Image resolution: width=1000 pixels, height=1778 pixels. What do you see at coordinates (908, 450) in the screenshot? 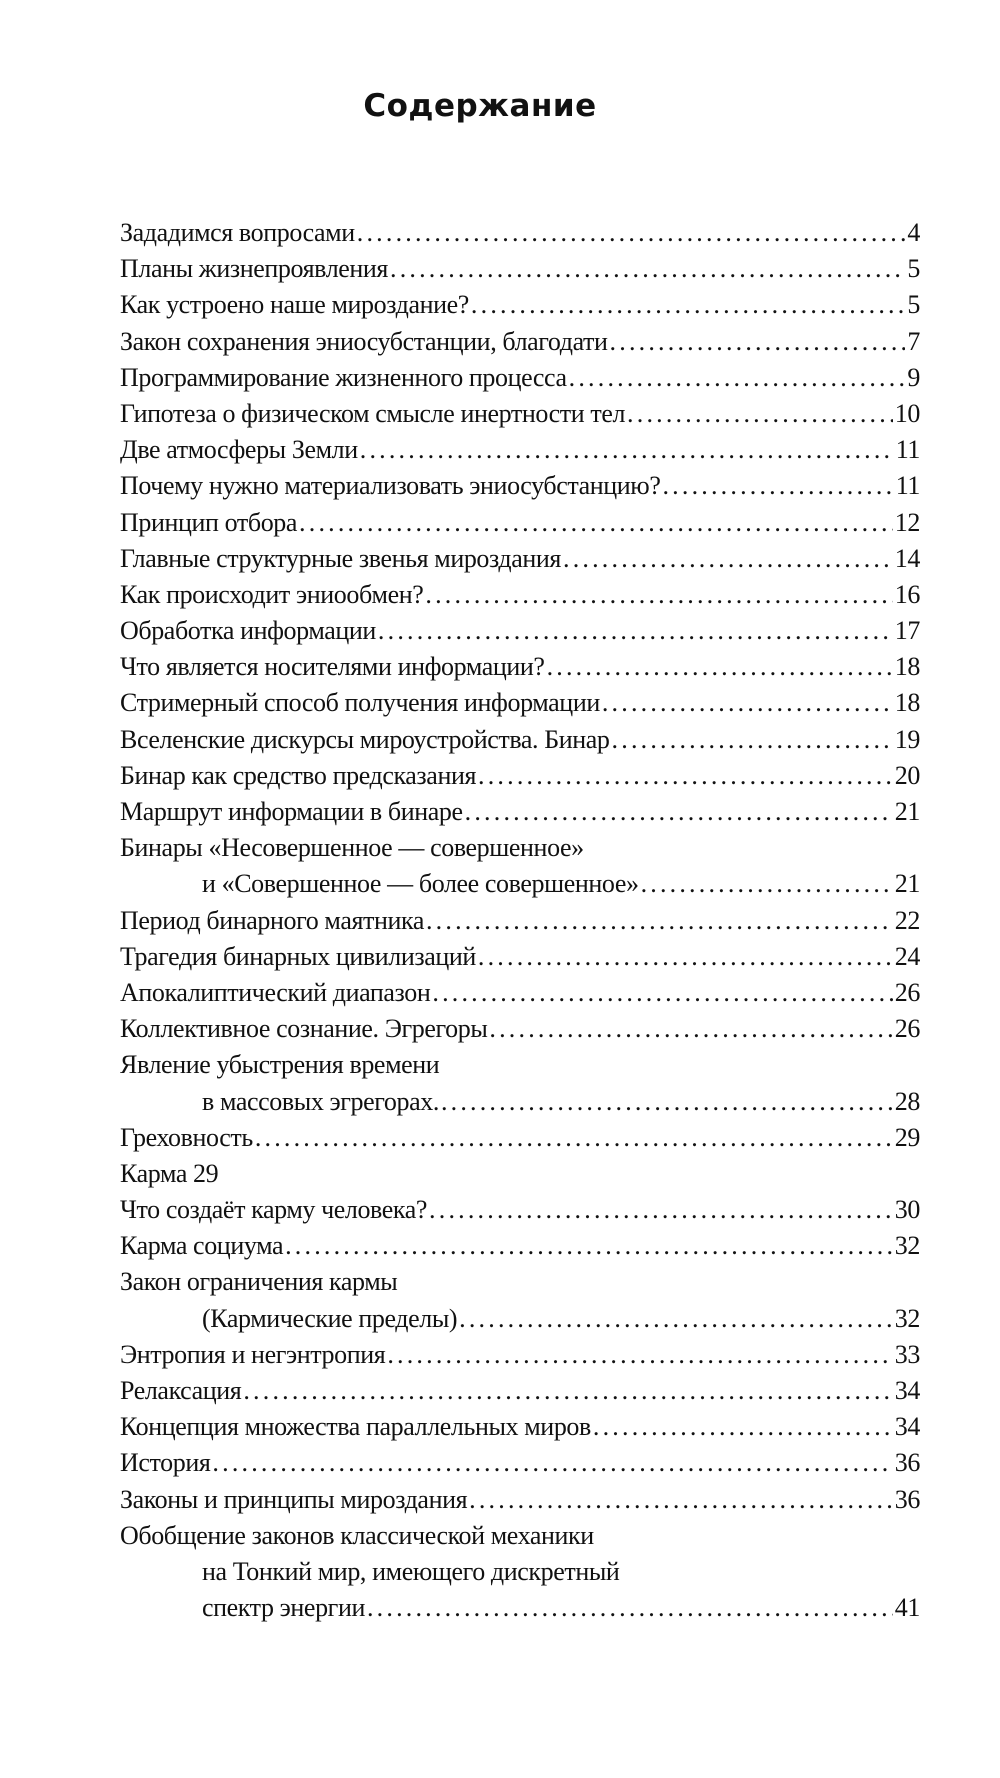
I see `toc-page-number: 11` at bounding box center [908, 450].